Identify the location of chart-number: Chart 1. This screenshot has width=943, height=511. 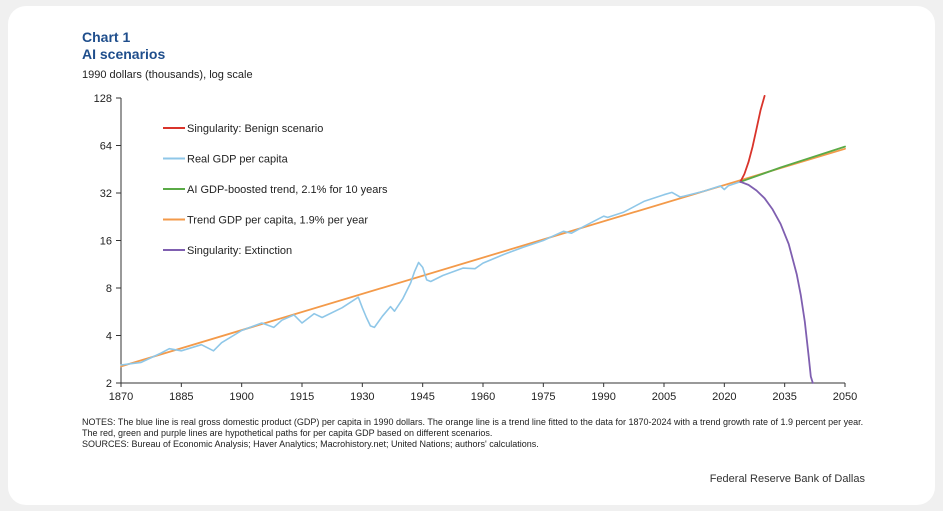
(106, 37).